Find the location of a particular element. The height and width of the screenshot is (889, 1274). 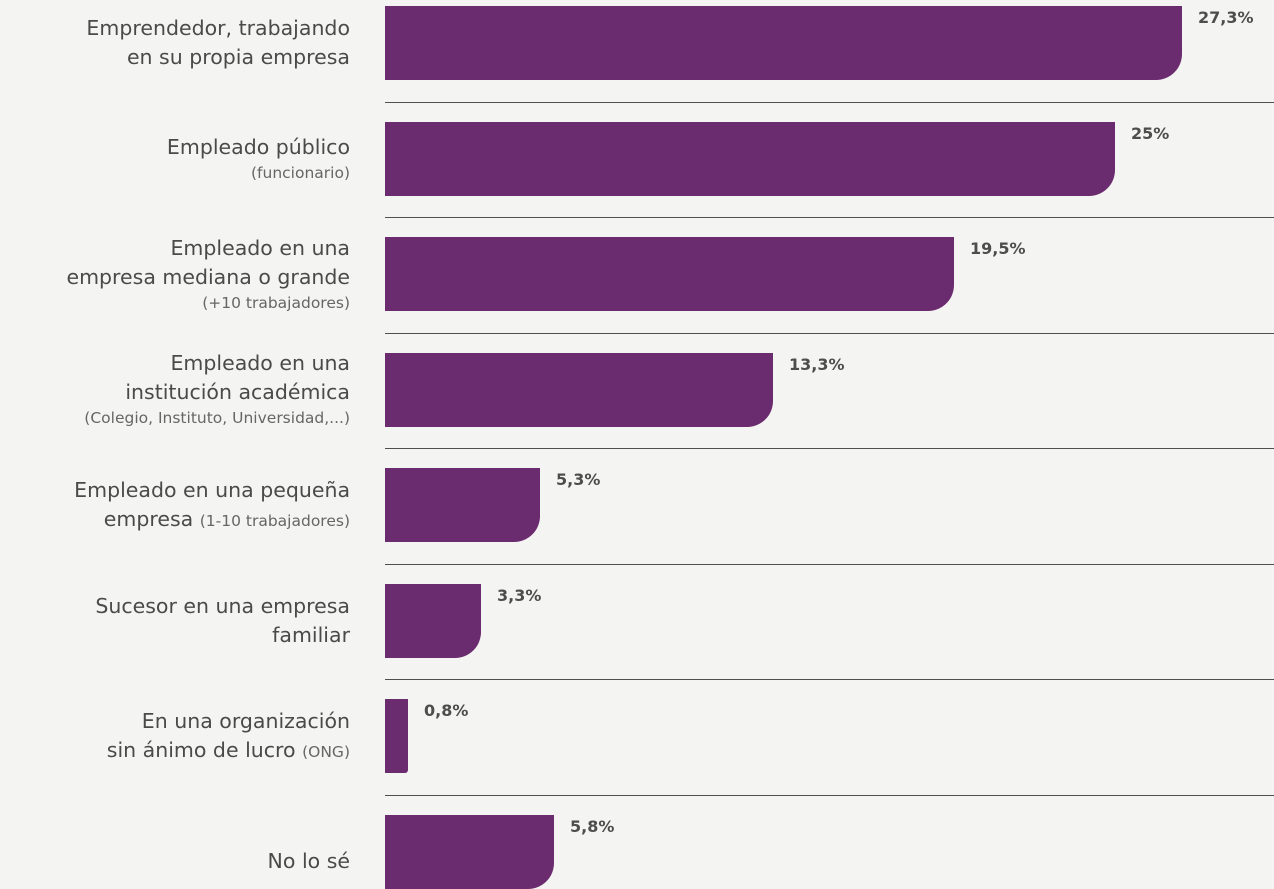

category-label-line: Sucesor en una empresa is located at coordinates (222, 606).